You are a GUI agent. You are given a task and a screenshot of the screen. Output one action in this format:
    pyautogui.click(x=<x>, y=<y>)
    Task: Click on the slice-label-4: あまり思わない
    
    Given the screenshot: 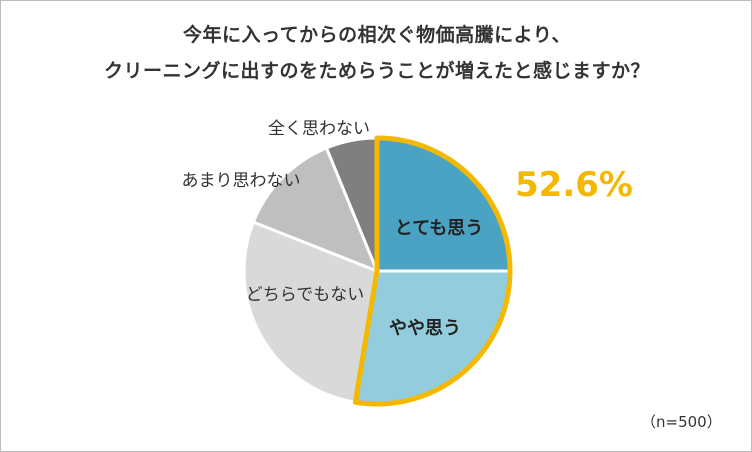 What is the action you would take?
    pyautogui.click(x=241, y=181)
    